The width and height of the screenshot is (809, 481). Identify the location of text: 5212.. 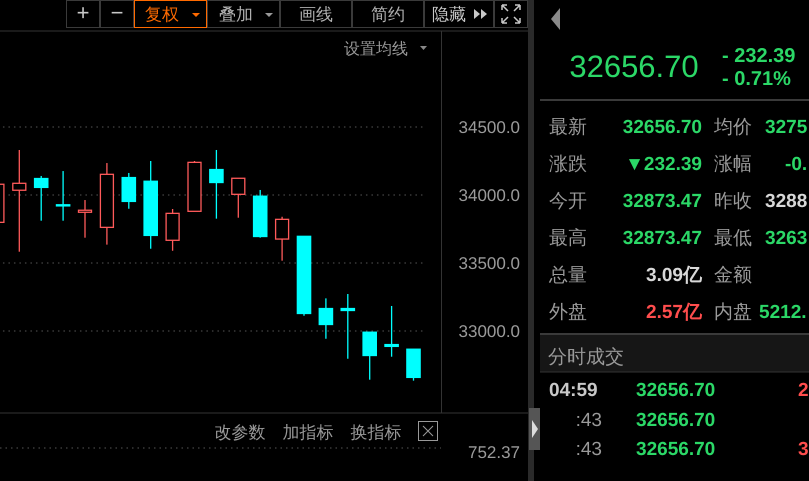
(783, 312).